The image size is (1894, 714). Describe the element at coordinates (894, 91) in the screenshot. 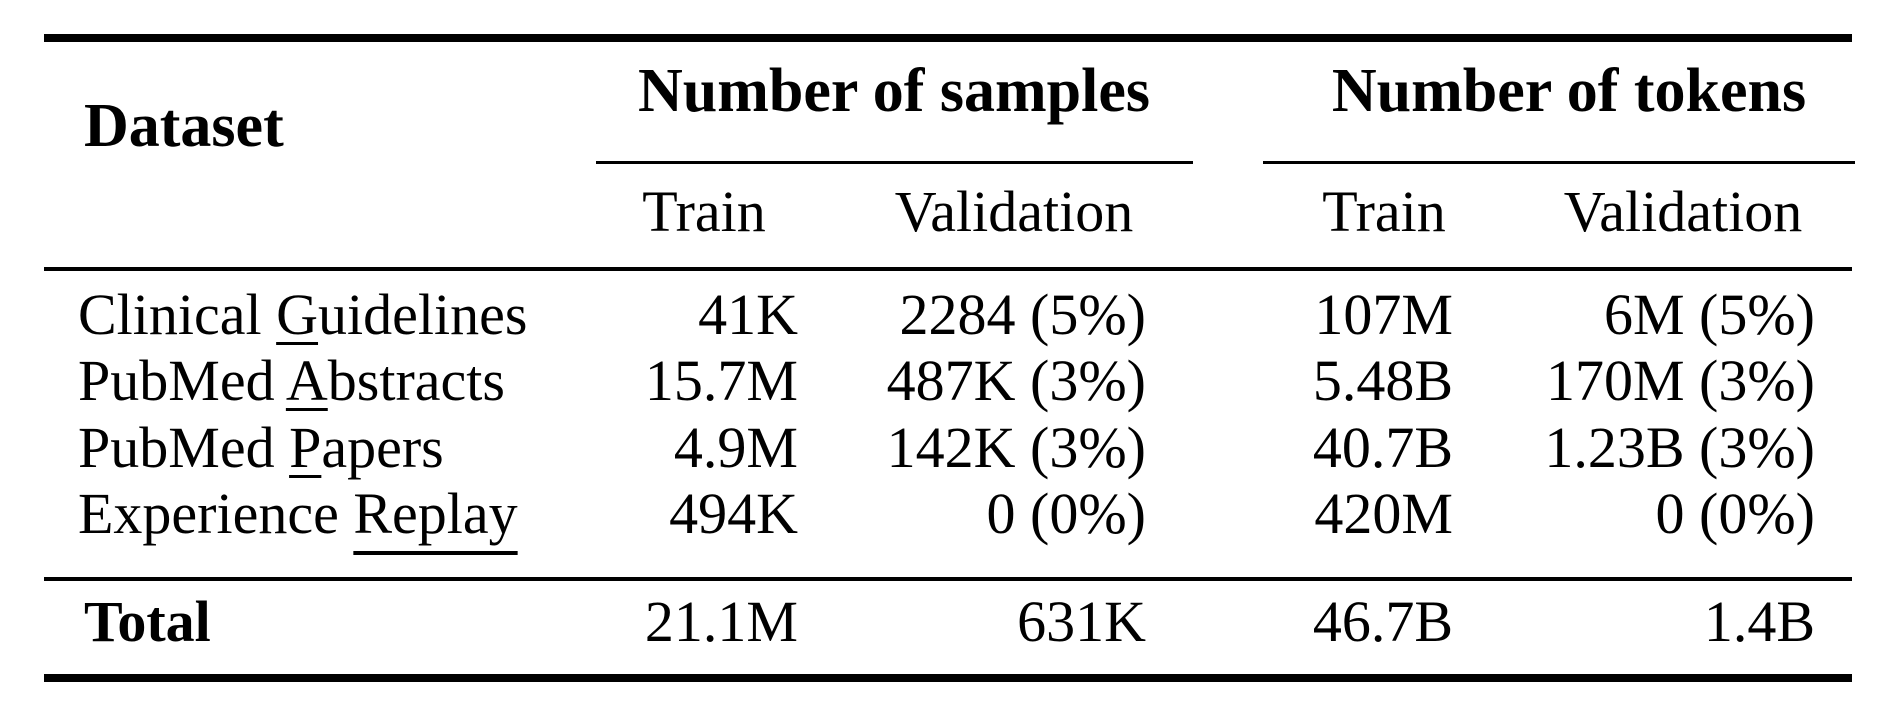

I see `group-header-samples: Number of samples` at that location.